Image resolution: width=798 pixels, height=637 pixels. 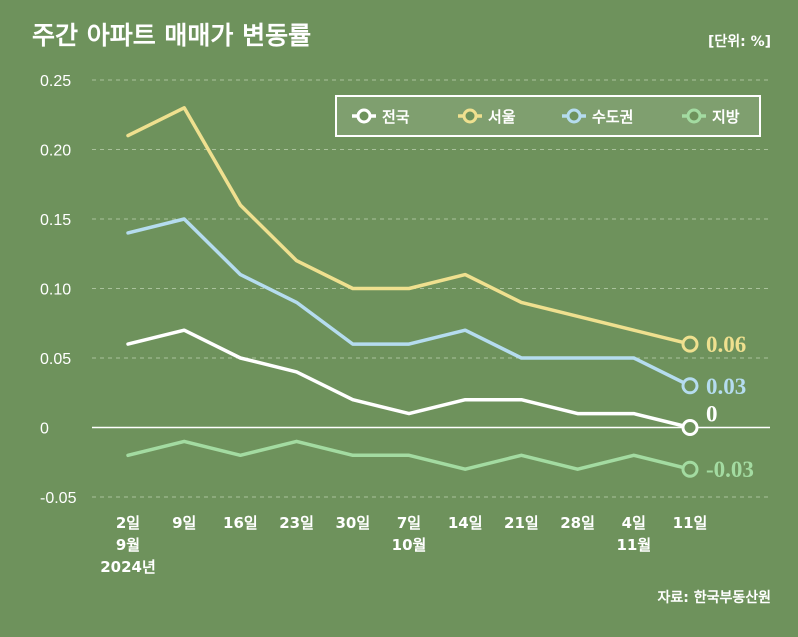 What do you see at coordinates (128, 545) in the screenshot?
I see `x-tick-label: 9월` at bounding box center [128, 545].